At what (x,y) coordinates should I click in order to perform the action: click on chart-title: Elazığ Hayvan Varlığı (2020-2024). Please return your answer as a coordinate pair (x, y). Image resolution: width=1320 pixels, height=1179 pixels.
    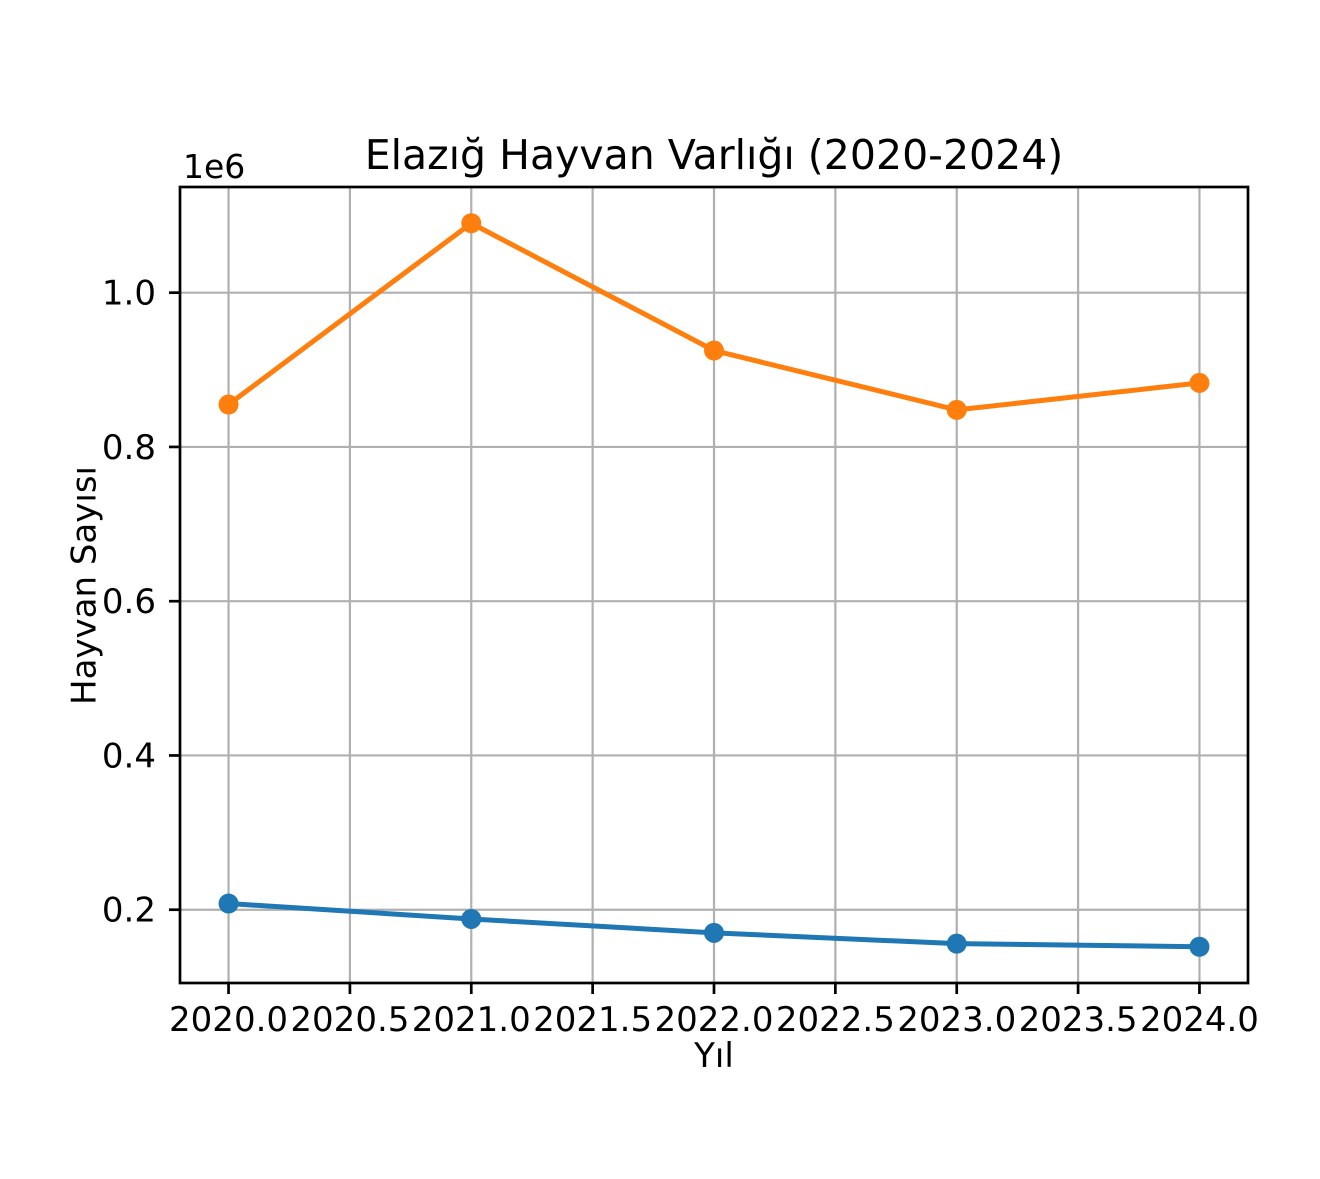
    Looking at the image, I should click on (714, 155).